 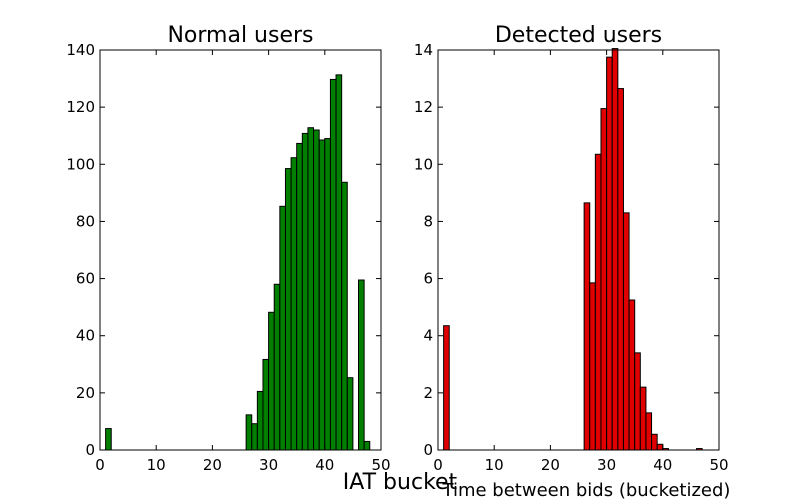 What do you see at coordinates (423, 107) in the screenshot?
I see `detected-ytick-label-6: 12` at bounding box center [423, 107].